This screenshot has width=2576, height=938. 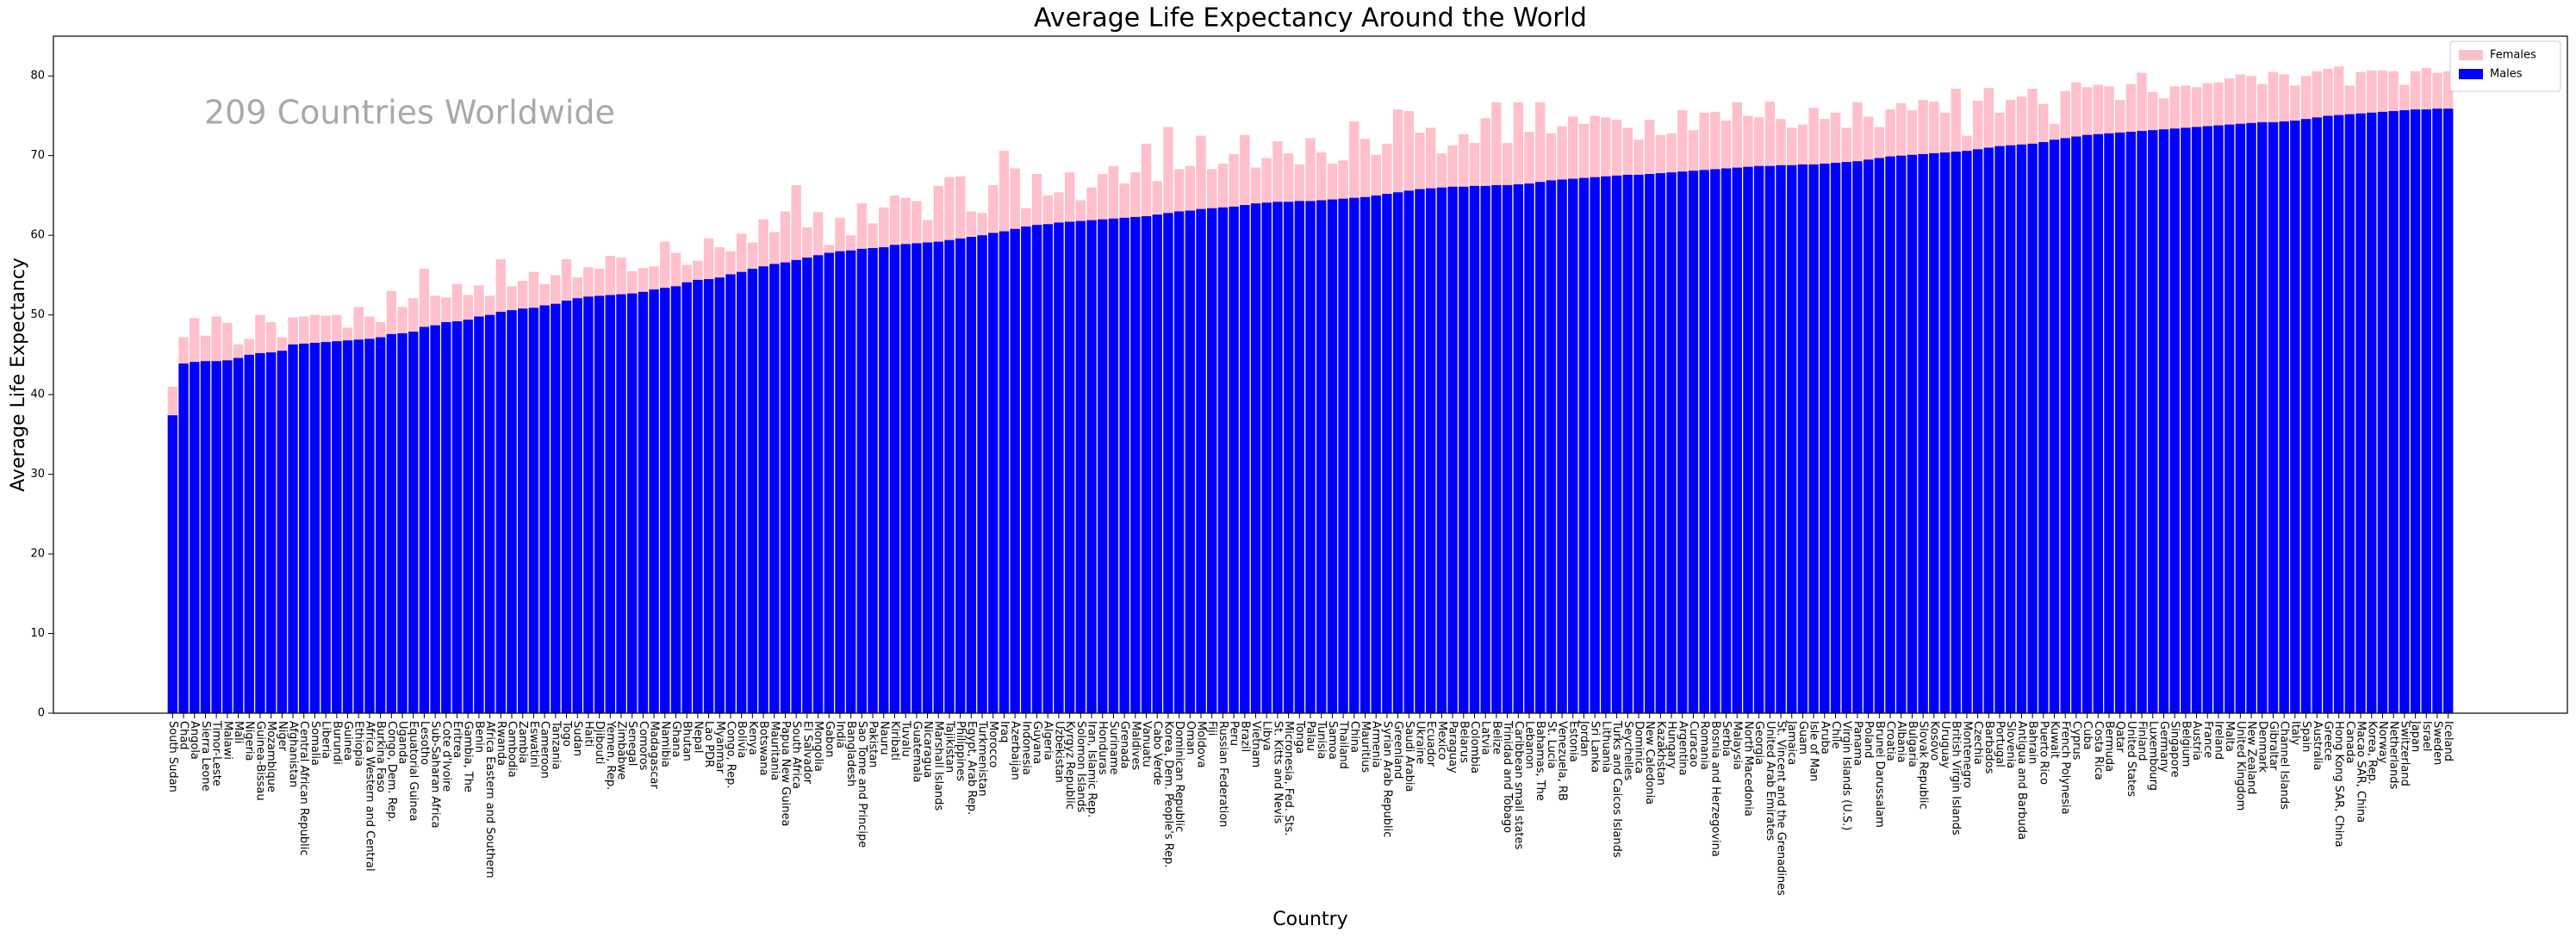 What do you see at coordinates (1464, 742) in the screenshot?
I see `x-tick-label: Belarus` at bounding box center [1464, 742].